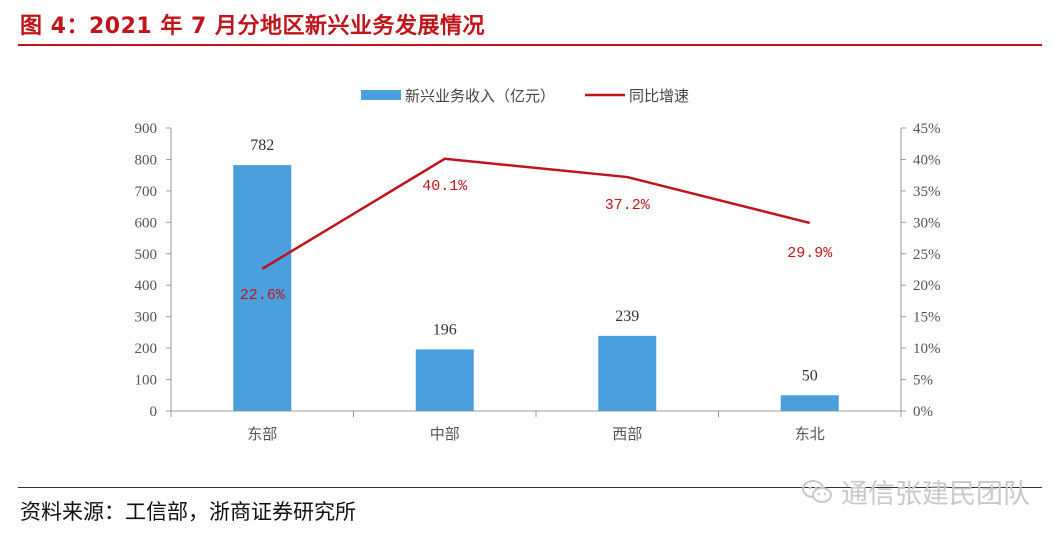 This screenshot has height=534, width=1054. What do you see at coordinates (480, 96) in the screenshot?
I see `legend-bar-label: 新兴业务收入（亿元）` at bounding box center [480, 96].